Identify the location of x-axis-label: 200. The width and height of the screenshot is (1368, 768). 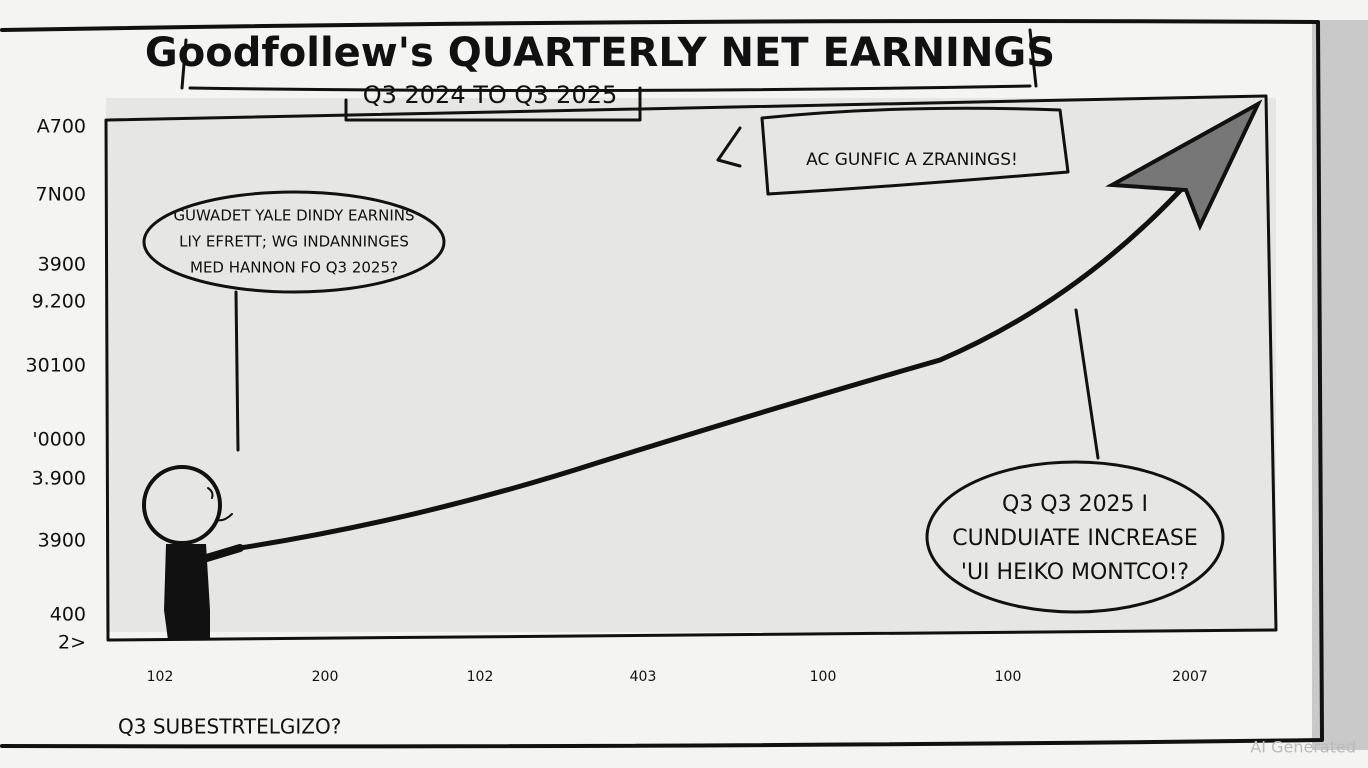
(325, 677).